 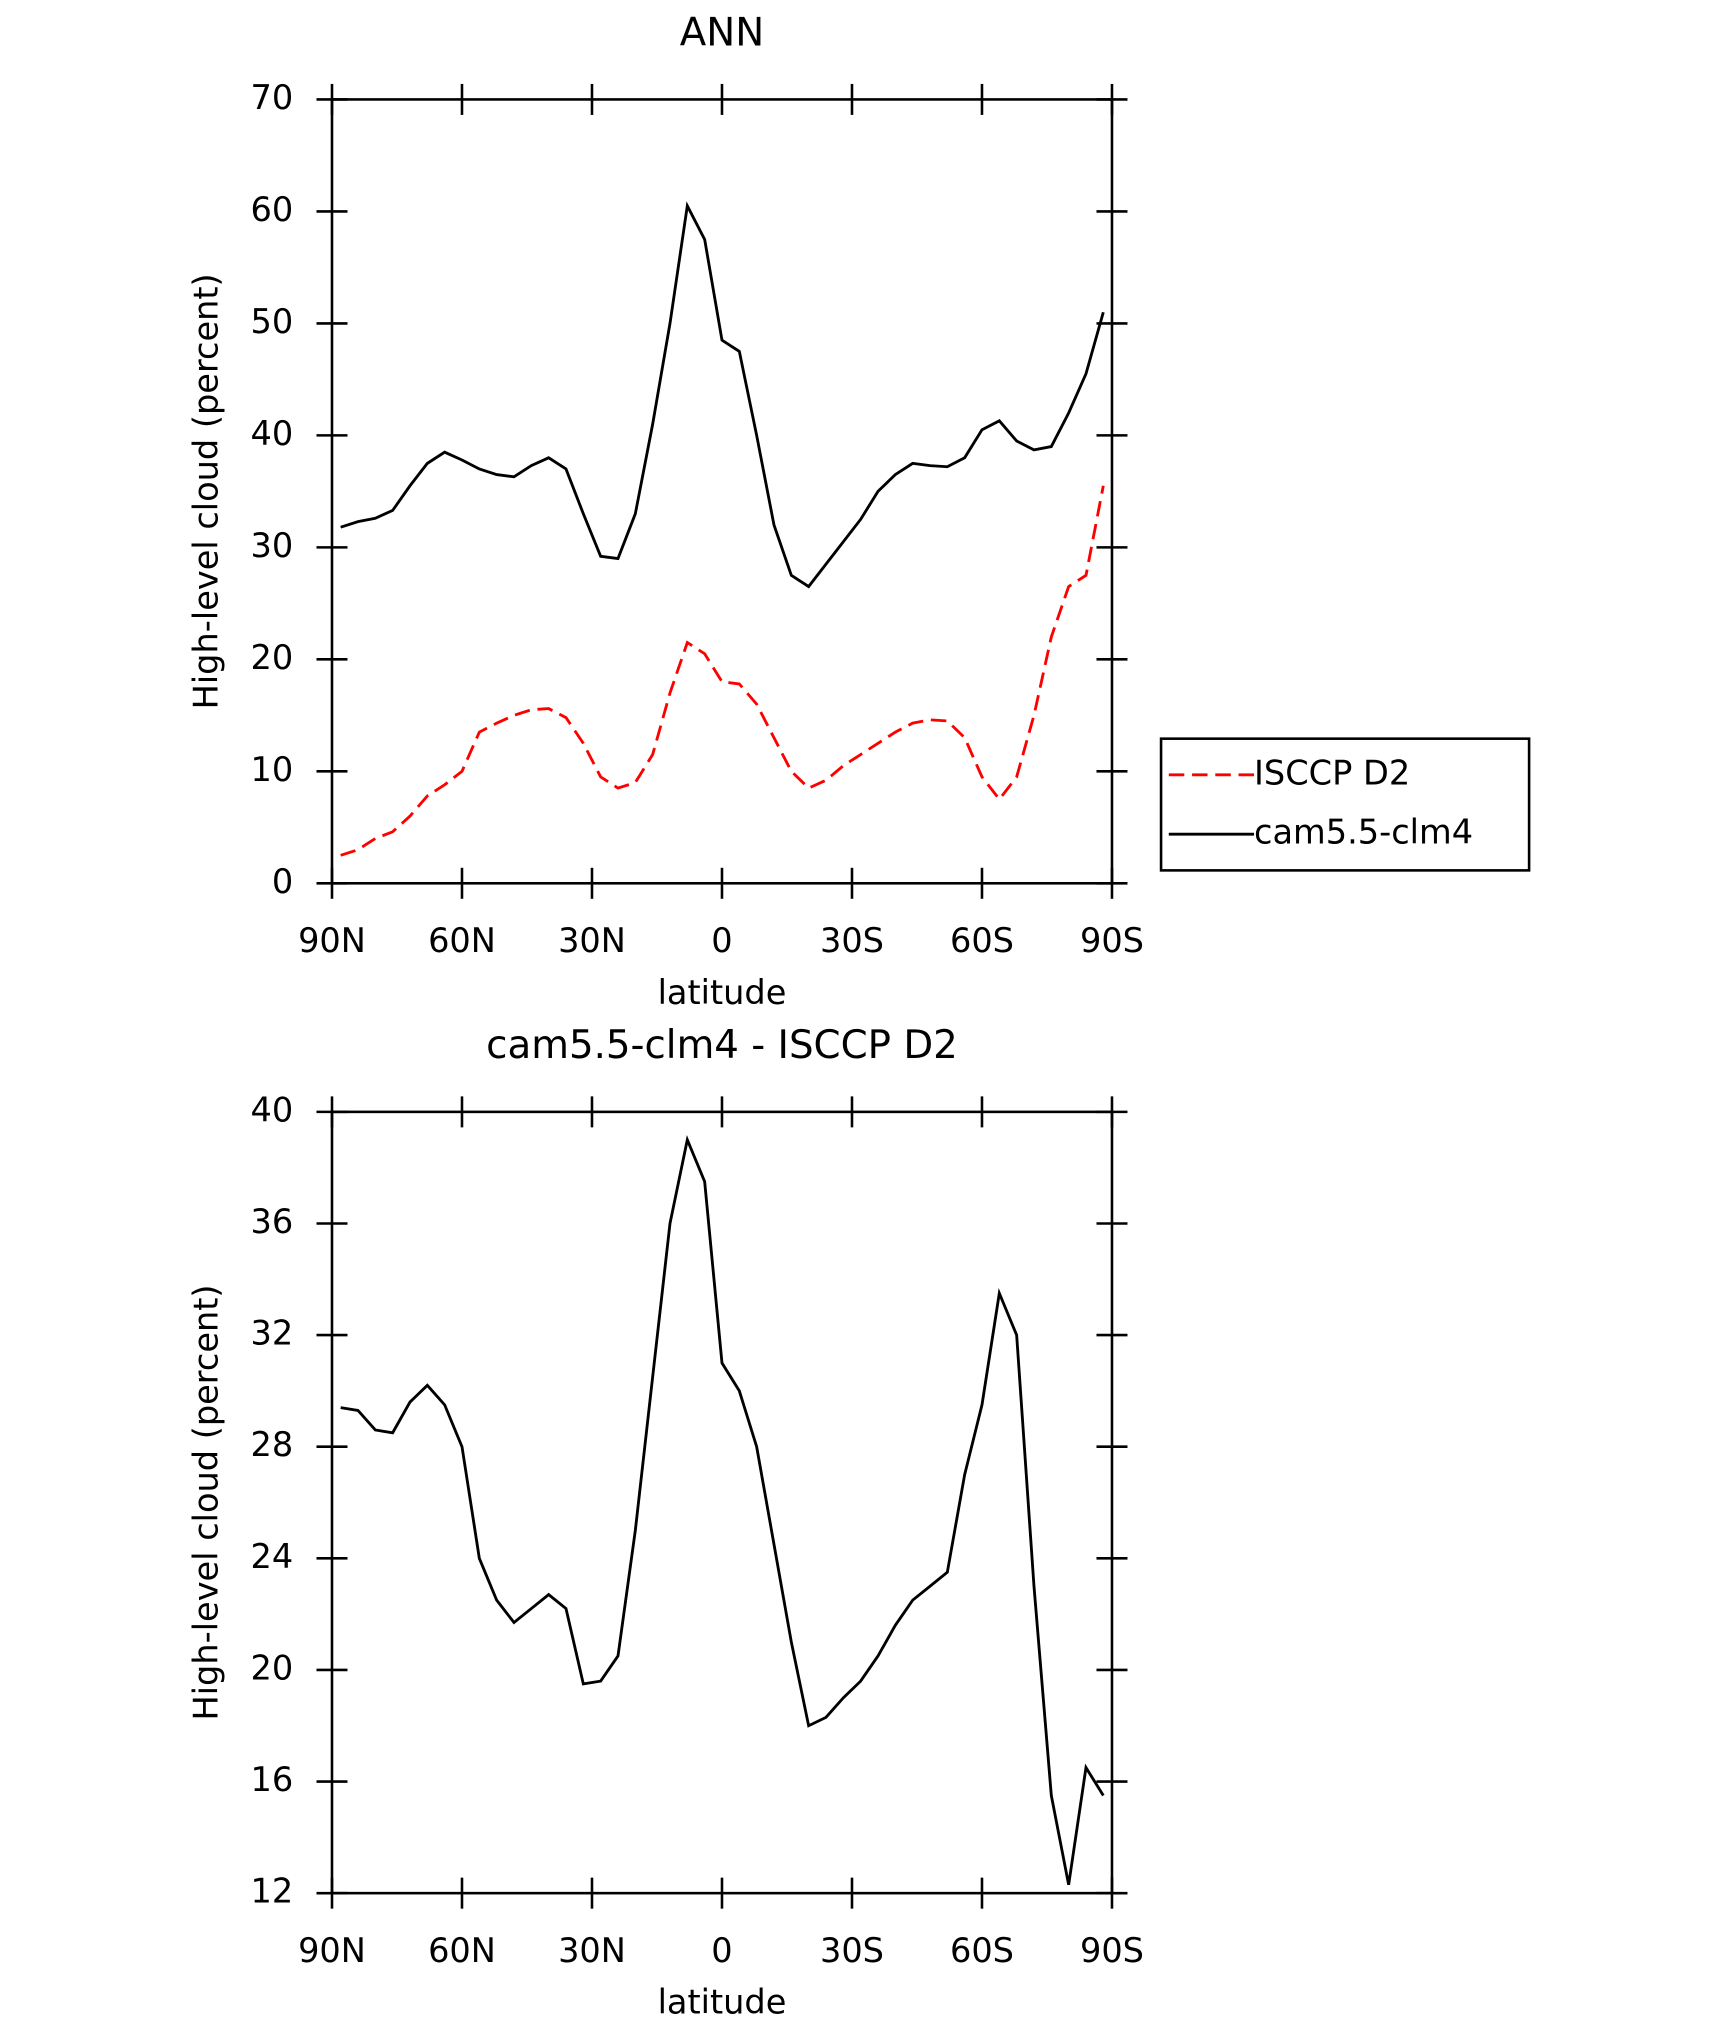 What do you see at coordinates (272, 1891) in the screenshot?
I see `y-tick-label: 12` at bounding box center [272, 1891].